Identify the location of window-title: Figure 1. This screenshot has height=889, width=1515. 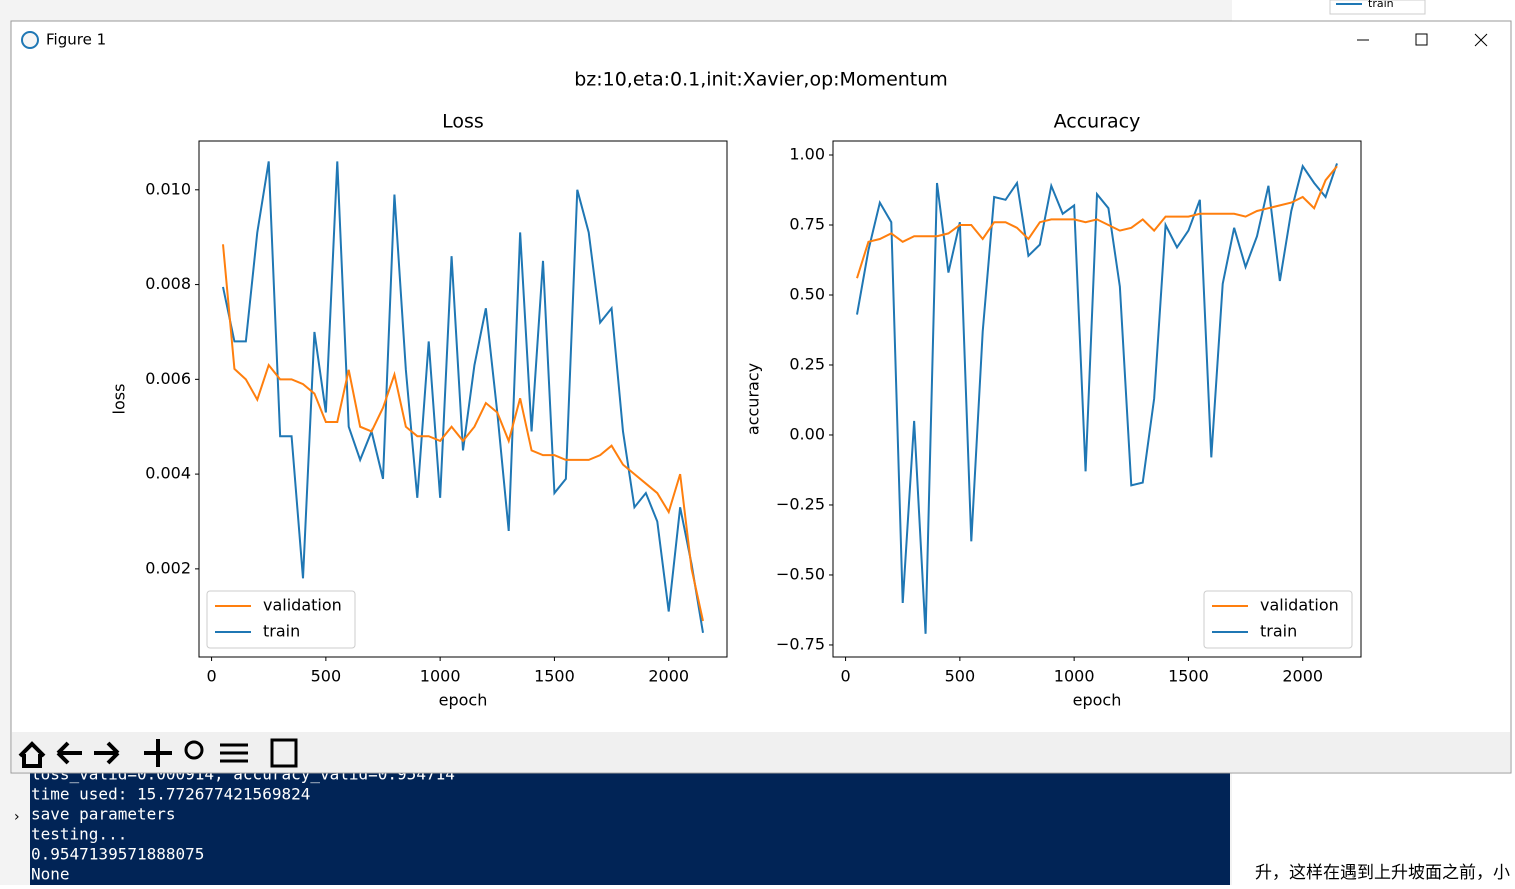
(76, 40).